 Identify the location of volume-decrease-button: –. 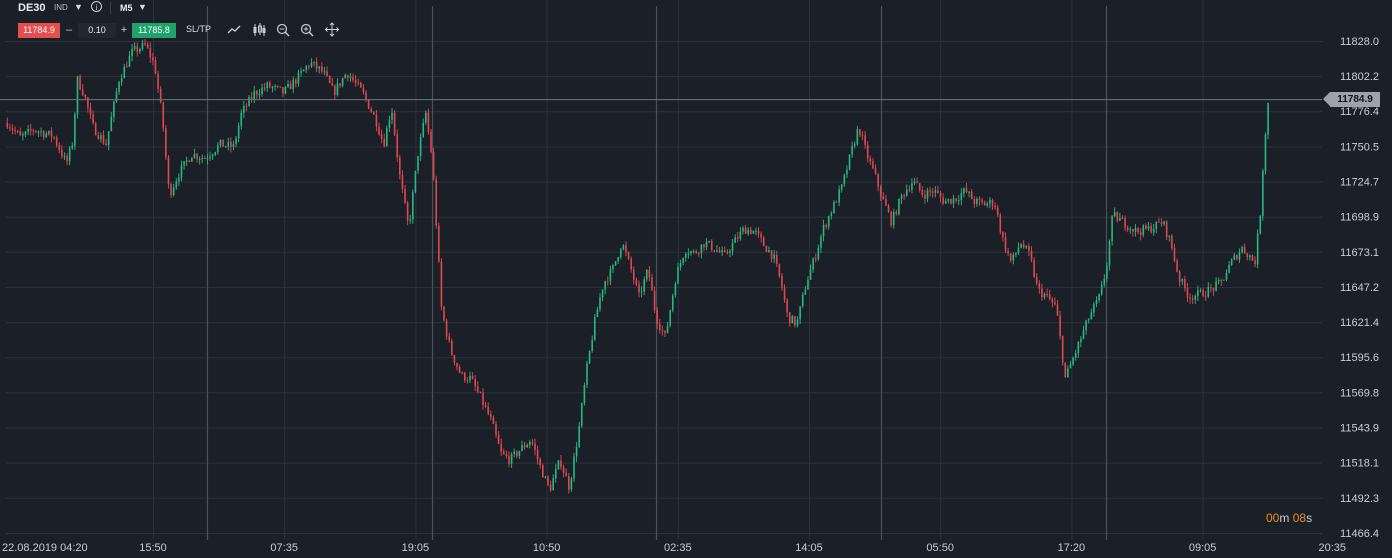
(69, 30).